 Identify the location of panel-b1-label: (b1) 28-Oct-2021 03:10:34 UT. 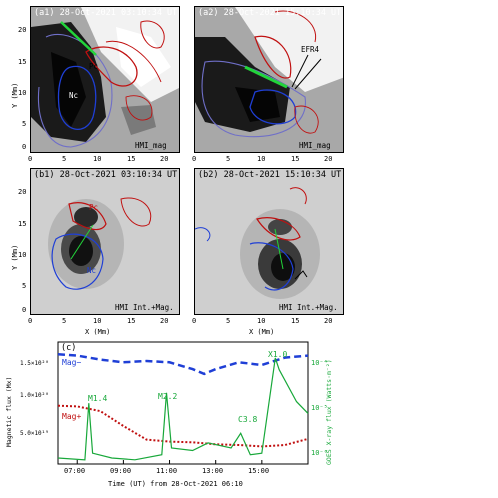
(106, 175).